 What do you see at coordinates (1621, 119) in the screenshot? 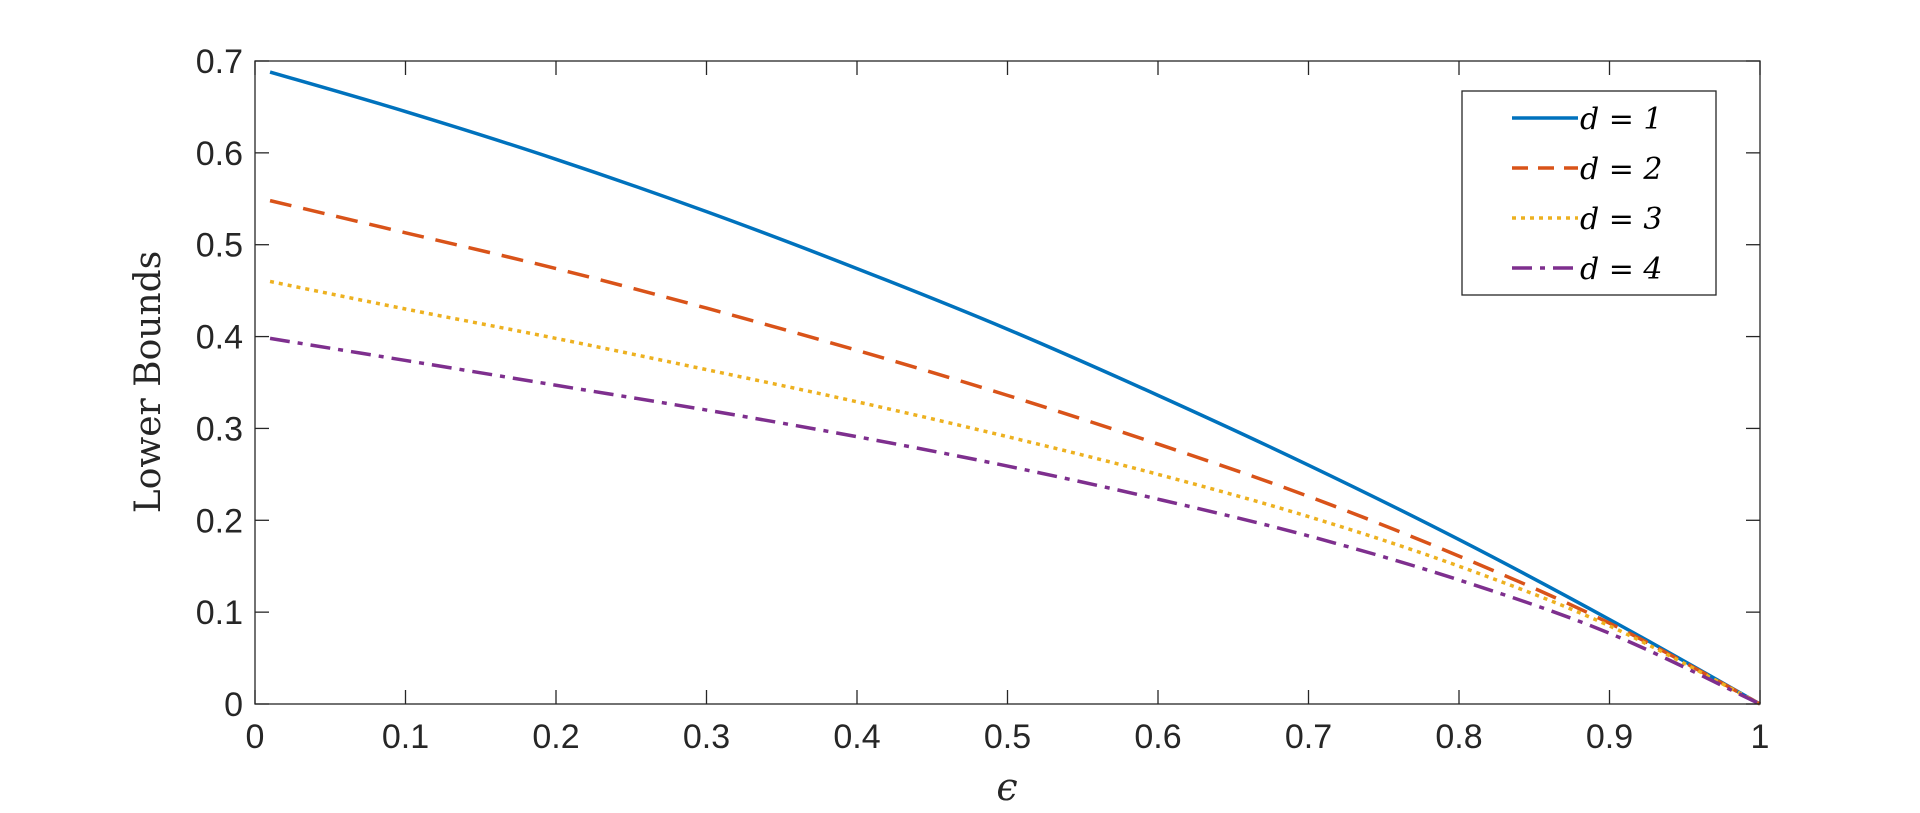
I see `legend-label-d1: d = 1` at bounding box center [1621, 119].